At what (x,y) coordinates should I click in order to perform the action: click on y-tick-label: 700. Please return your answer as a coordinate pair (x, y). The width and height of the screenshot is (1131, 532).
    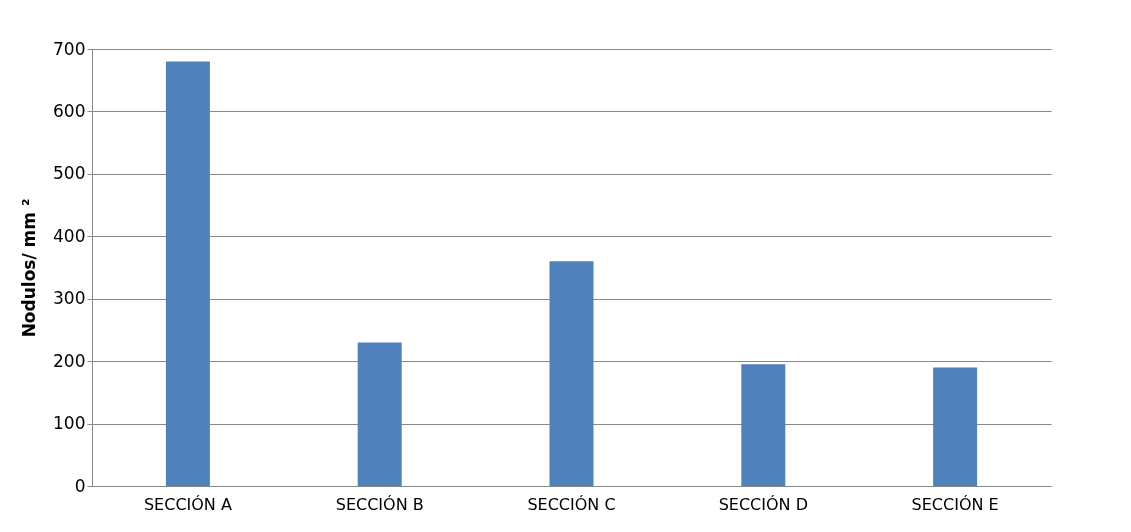
    Looking at the image, I should click on (69, 48).